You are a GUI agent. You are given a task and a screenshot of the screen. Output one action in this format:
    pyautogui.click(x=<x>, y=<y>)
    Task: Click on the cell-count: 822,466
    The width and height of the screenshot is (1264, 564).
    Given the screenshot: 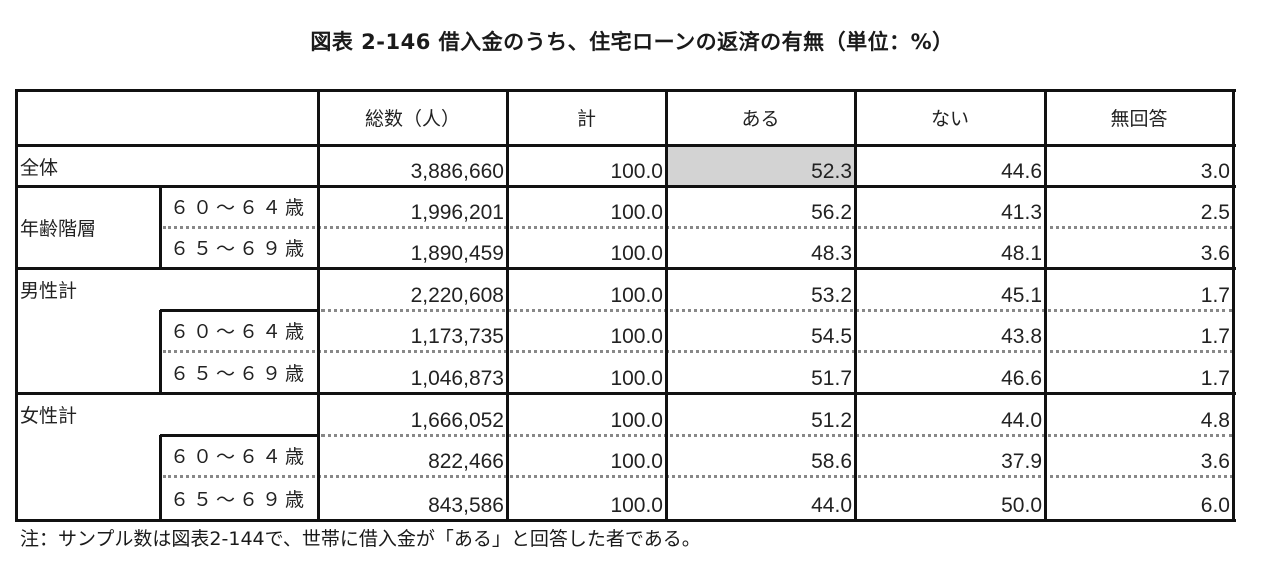 What is the action you would take?
    pyautogui.click(x=466, y=461)
    